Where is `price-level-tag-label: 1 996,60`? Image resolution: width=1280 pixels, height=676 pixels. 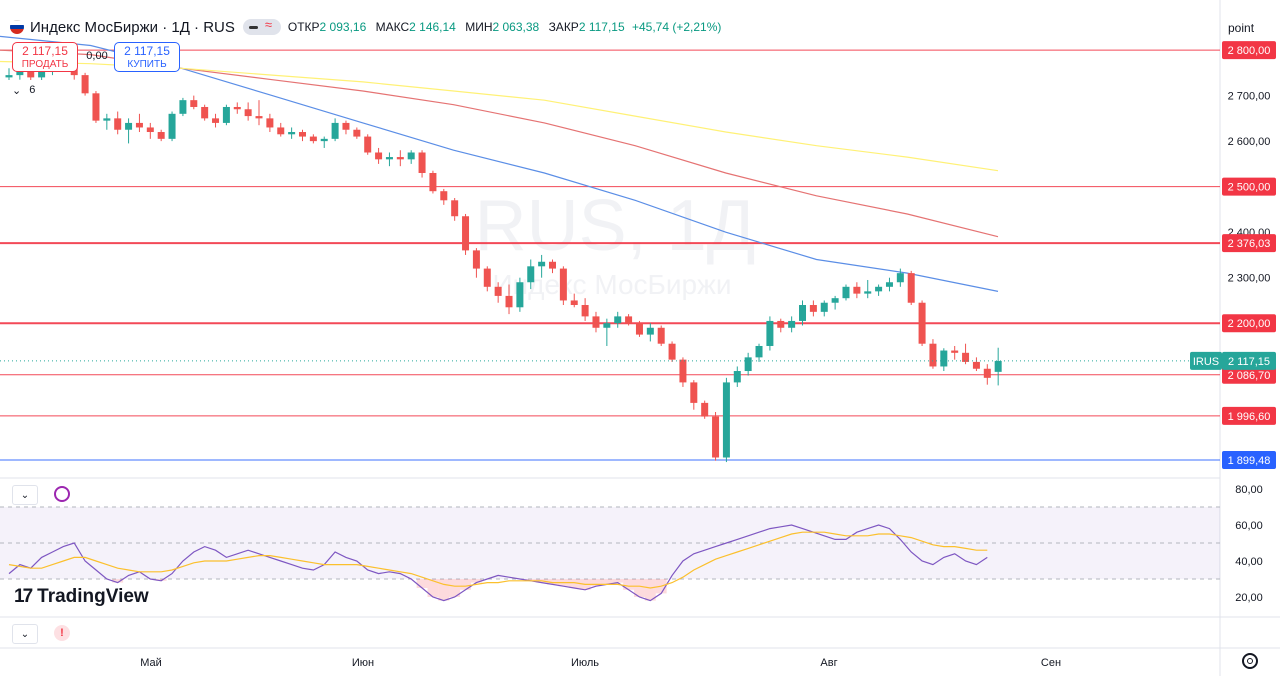 price-level-tag-label: 1 996,60 is located at coordinates (1249, 417).